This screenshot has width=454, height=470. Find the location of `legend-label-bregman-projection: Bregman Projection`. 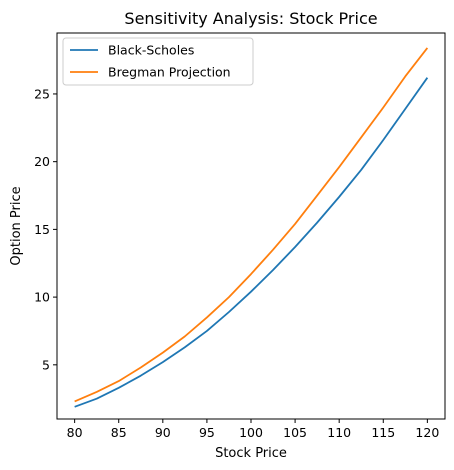

legend-label-bregman-projection: Bregman Projection is located at coordinates (169, 72).